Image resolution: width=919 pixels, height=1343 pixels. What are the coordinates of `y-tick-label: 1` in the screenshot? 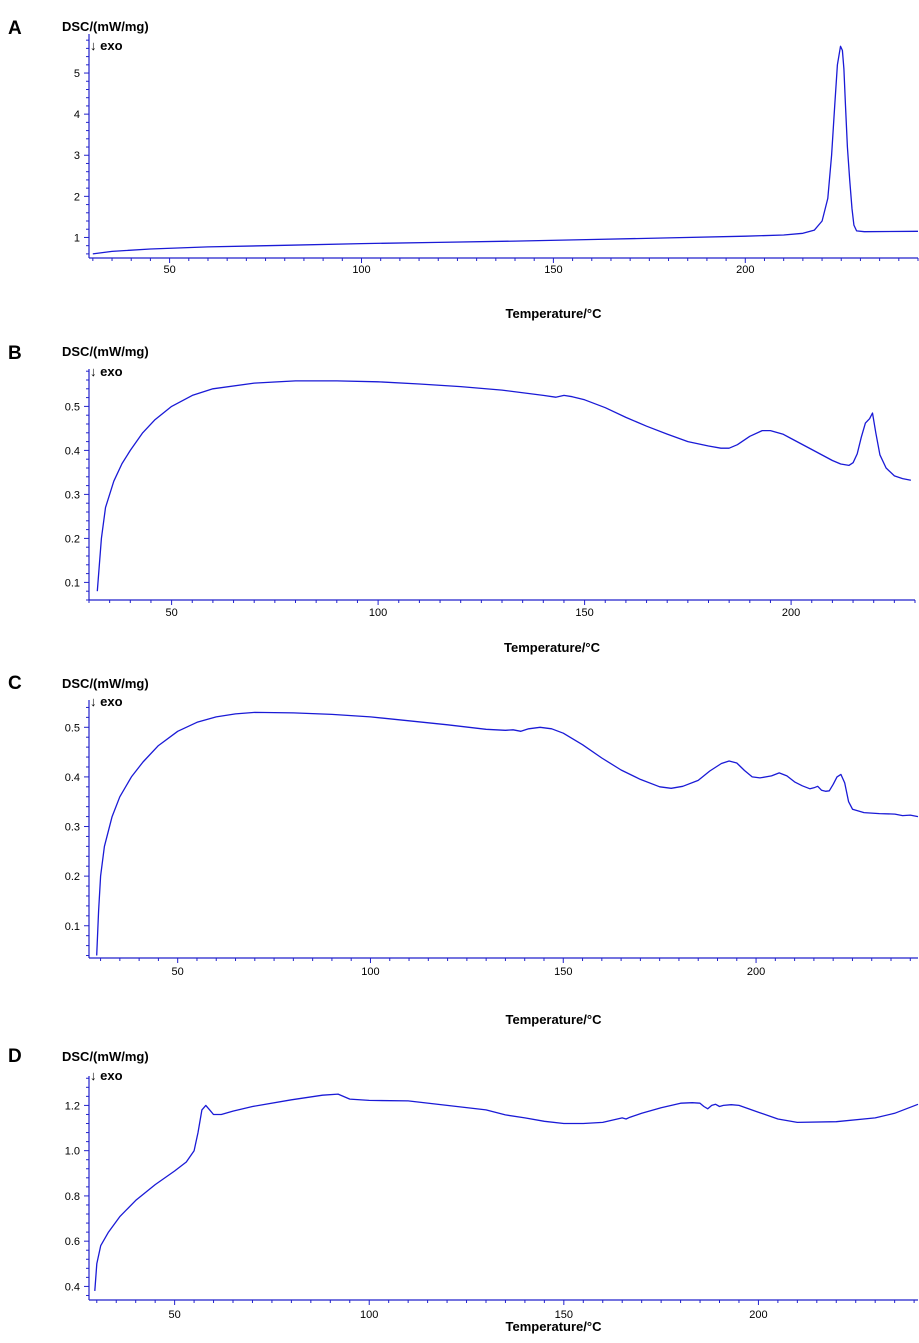 It's located at (77, 238).